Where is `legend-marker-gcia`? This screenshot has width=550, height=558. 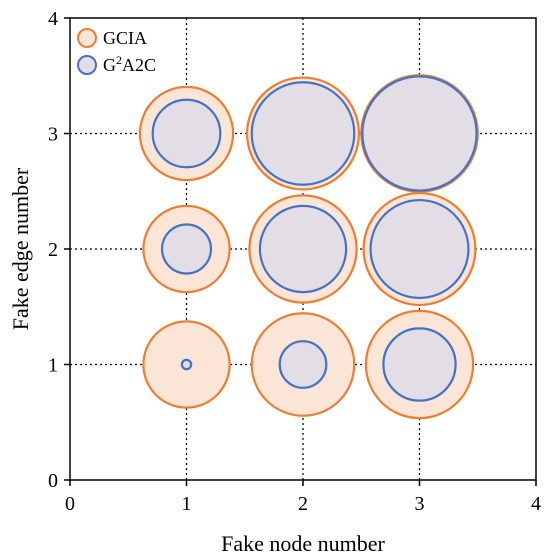
legend-marker-gcia is located at coordinates (87, 38).